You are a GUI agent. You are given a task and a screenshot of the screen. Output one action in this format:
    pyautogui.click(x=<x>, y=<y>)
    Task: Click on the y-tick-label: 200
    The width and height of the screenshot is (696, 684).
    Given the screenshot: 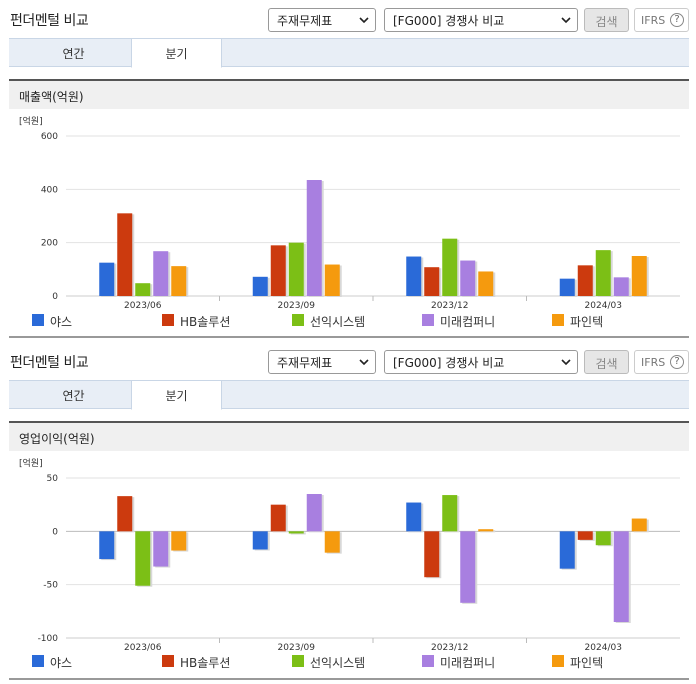 What is the action you would take?
    pyautogui.click(x=49, y=244)
    